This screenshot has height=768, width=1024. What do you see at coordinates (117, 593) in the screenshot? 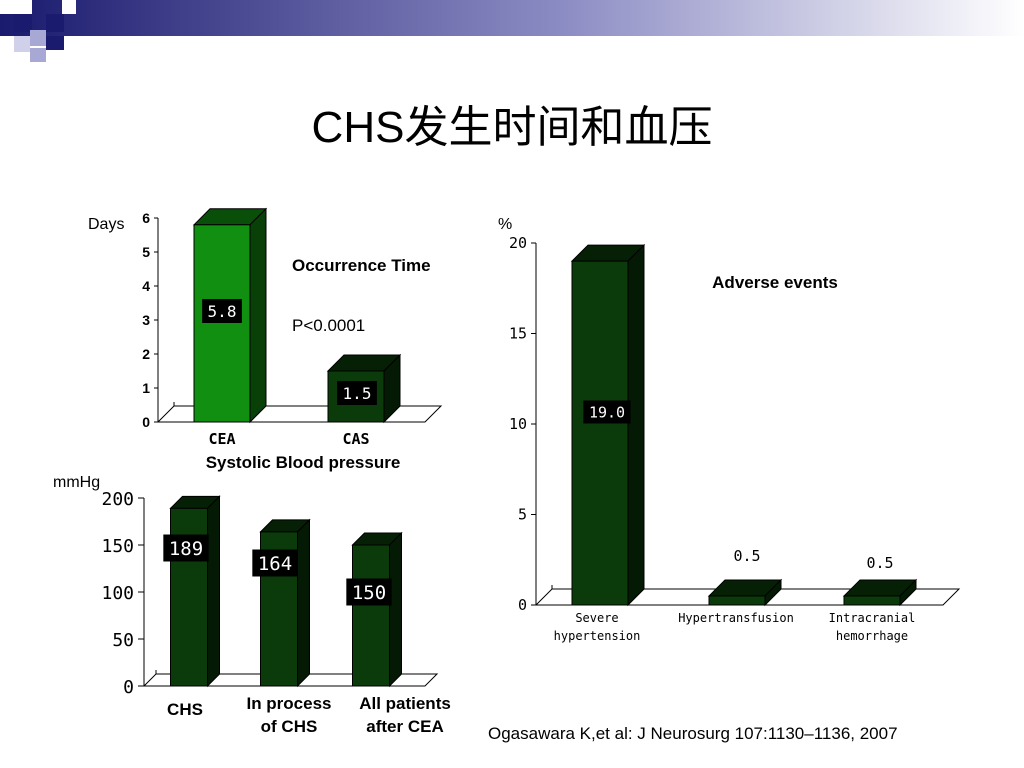
I see `y-tick-label: 100` at bounding box center [117, 593].